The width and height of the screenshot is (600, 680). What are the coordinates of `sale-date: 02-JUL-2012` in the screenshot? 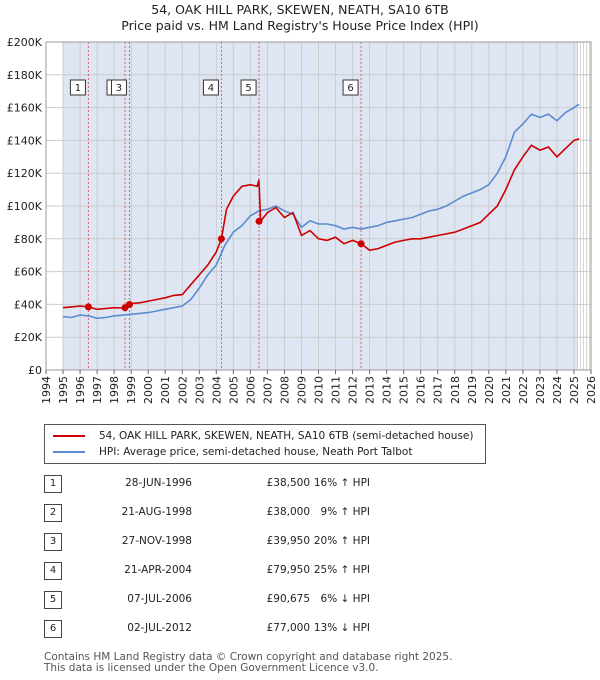 It's located at (159, 628).